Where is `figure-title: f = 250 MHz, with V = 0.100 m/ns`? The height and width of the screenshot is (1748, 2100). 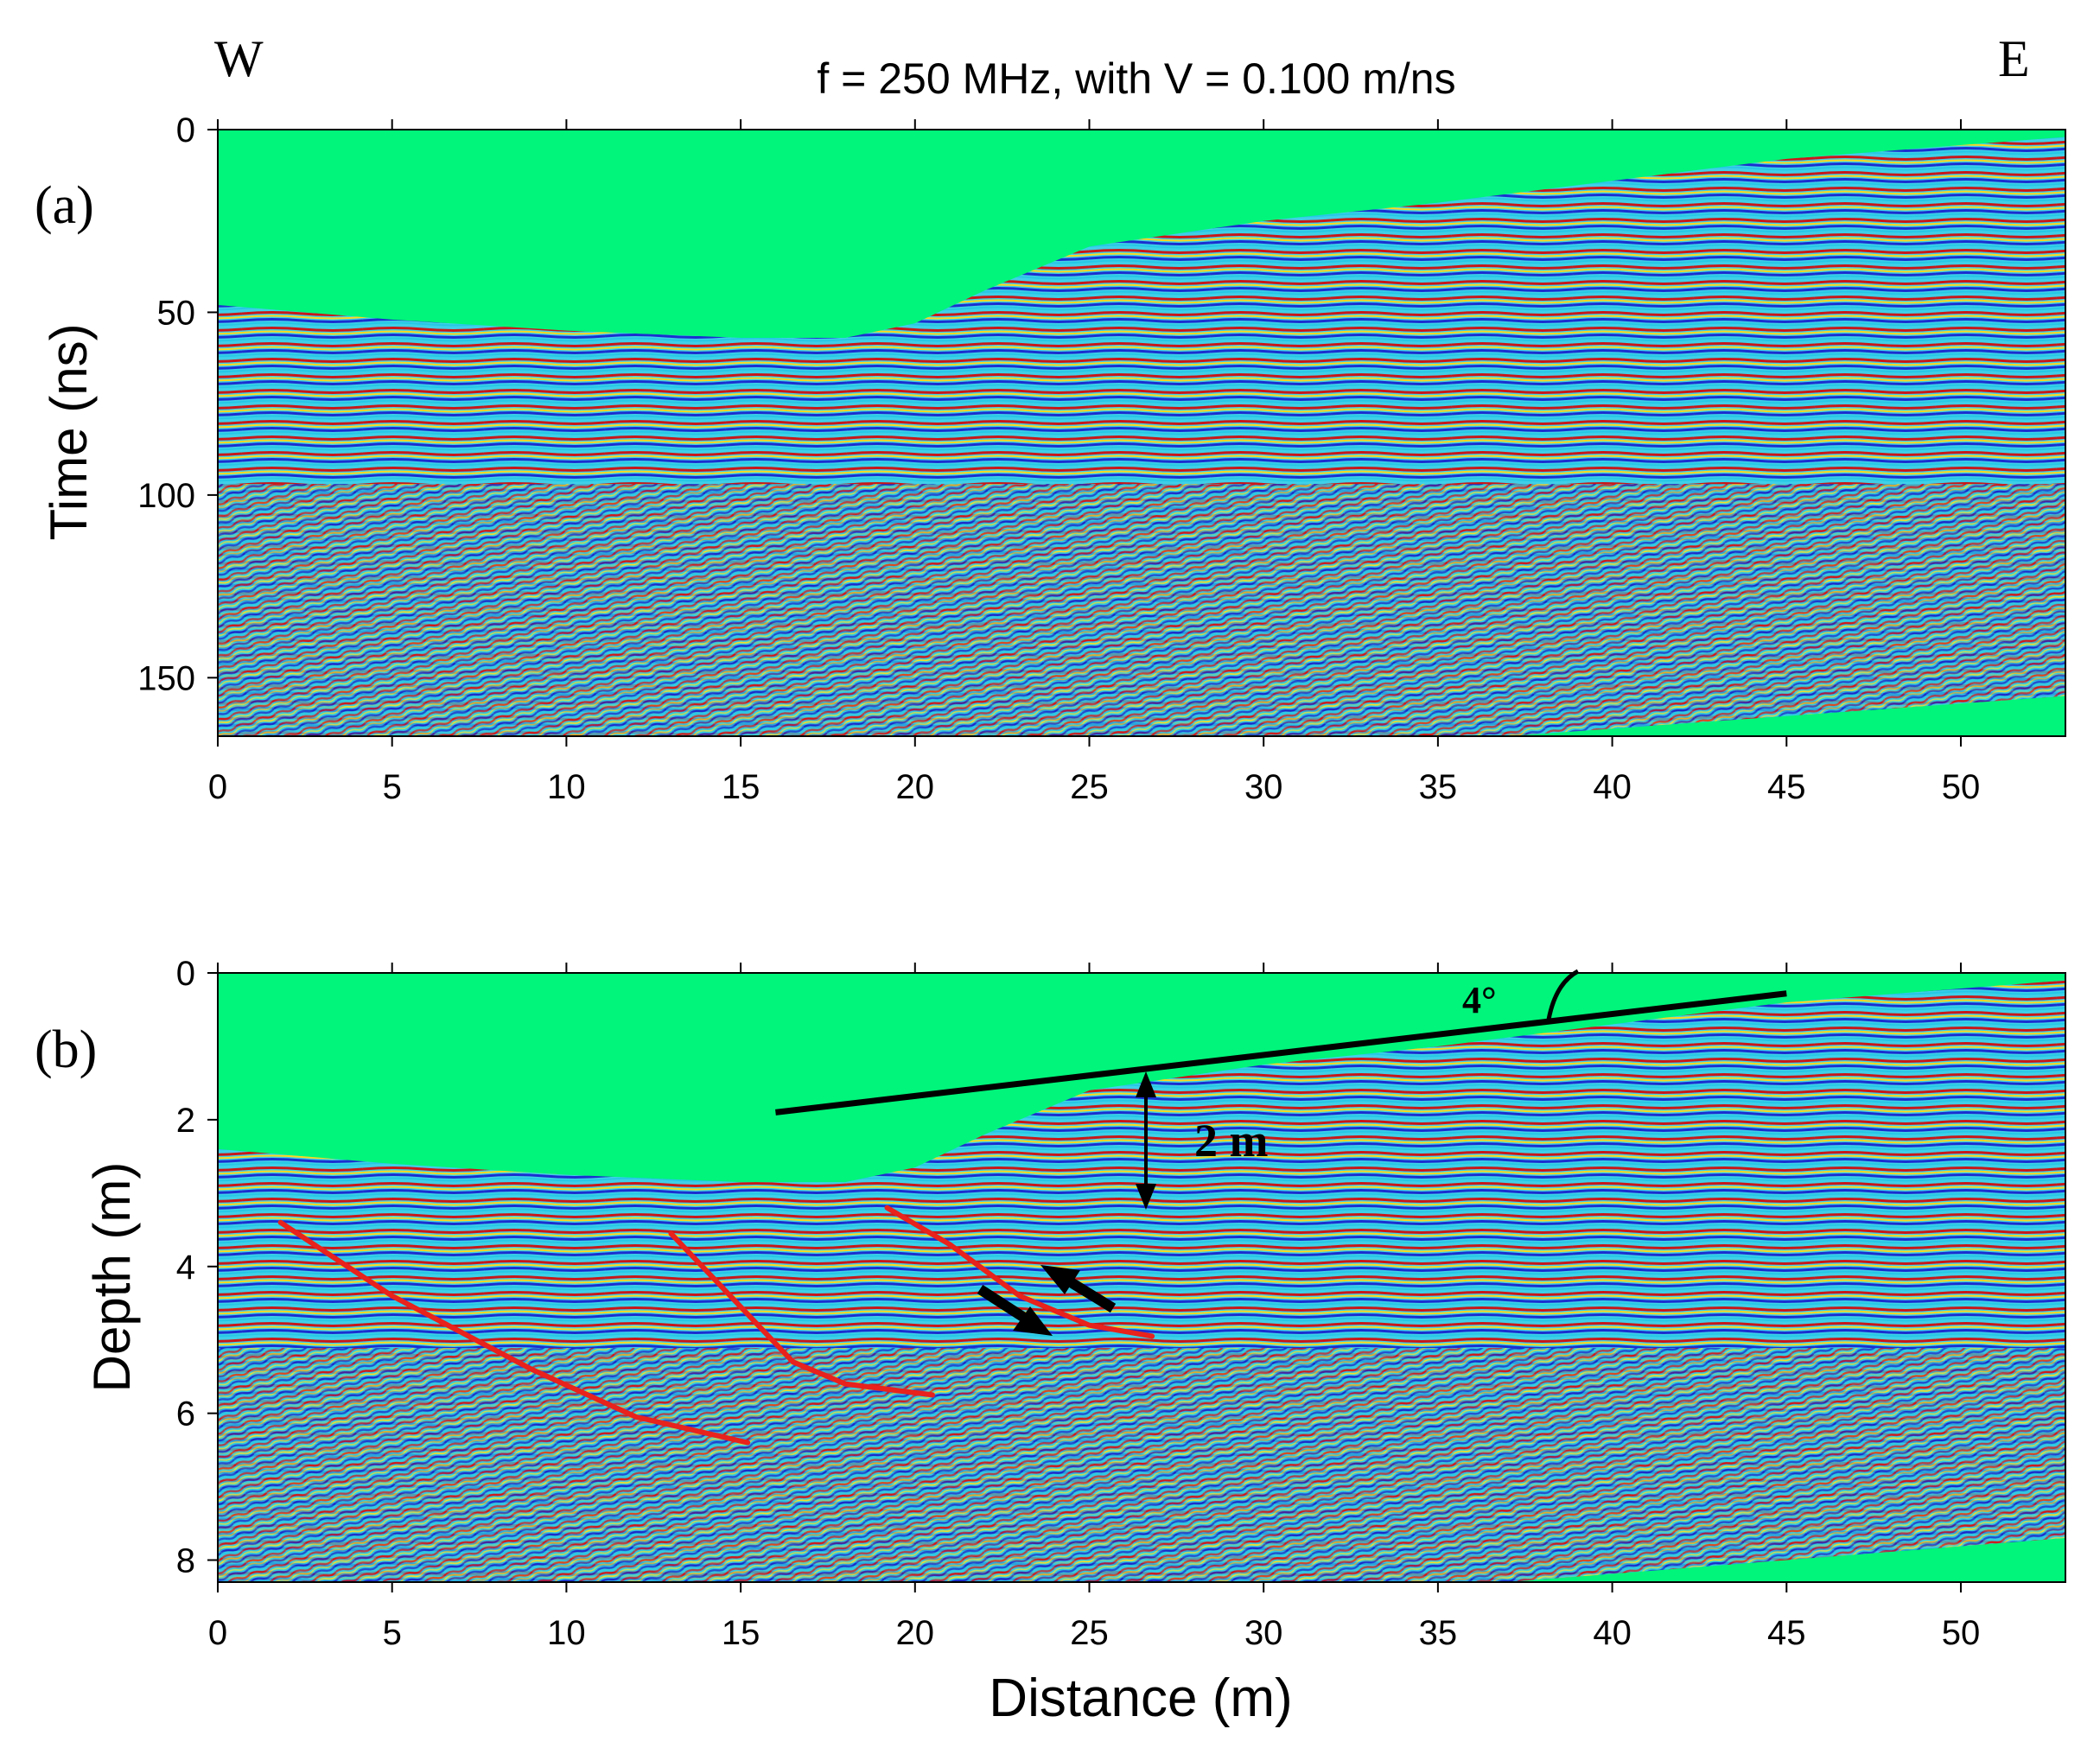
figure-title: f = 250 MHz, with V = 0.100 m/ns is located at coordinates (1136, 78).